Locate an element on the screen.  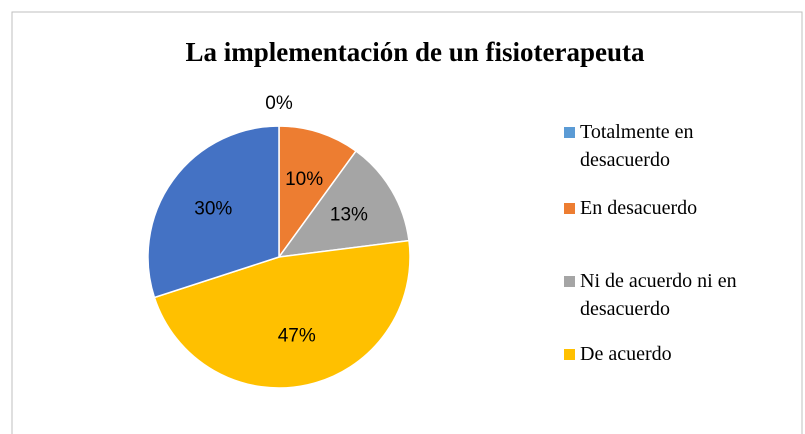
legend-line: En desacuerdo is located at coordinates (638, 208).